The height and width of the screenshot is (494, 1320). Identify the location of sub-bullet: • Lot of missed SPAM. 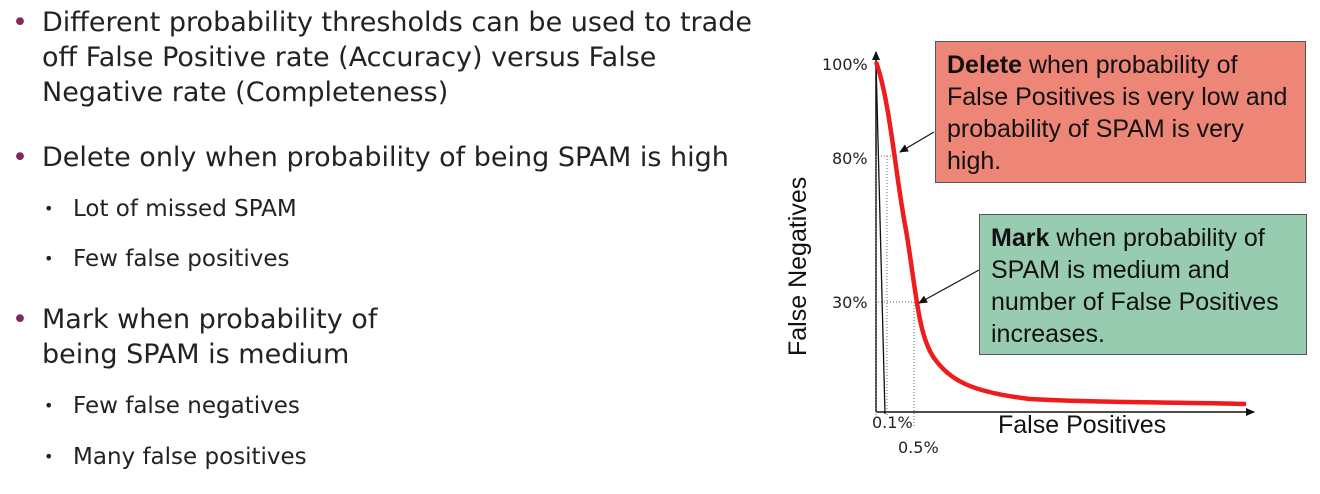
(170, 209).